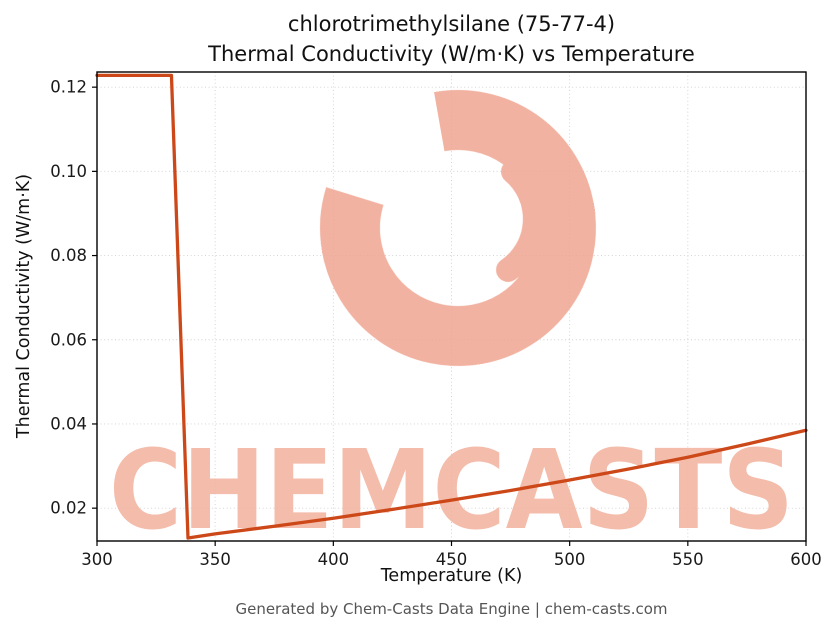 This screenshot has height=644, width=836. I want to click on watermark-swirl-ring, so click(458, 228).